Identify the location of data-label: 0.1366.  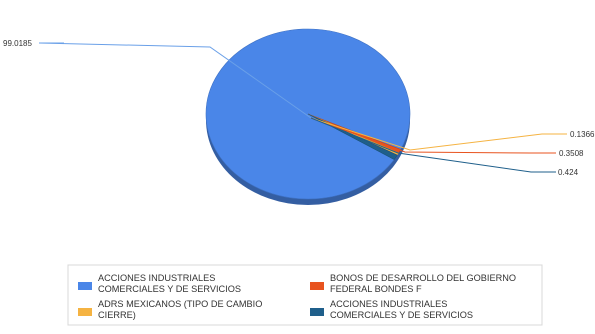
(582, 134).